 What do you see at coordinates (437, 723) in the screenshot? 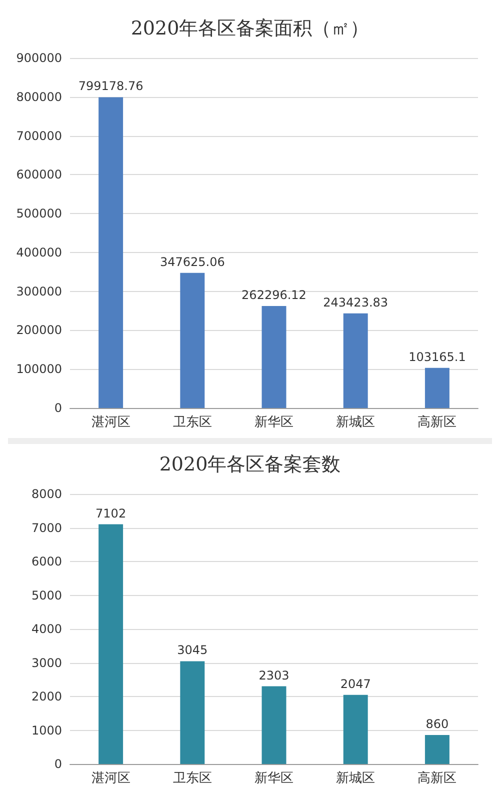
I see `data-label: 860` at bounding box center [437, 723].